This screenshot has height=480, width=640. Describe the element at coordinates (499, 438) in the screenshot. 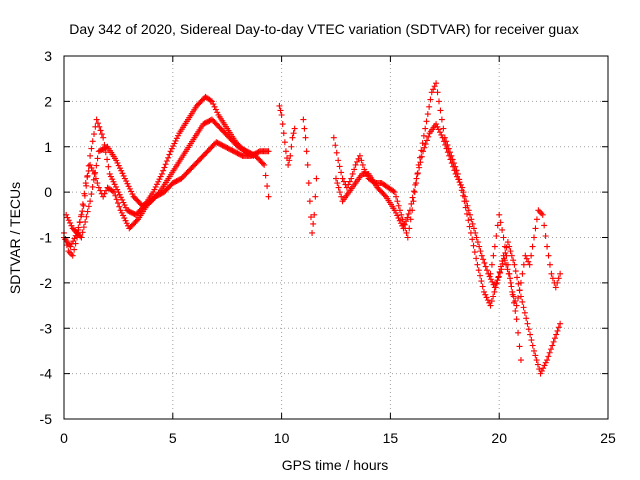

I see `x-tick-label: 20` at that location.